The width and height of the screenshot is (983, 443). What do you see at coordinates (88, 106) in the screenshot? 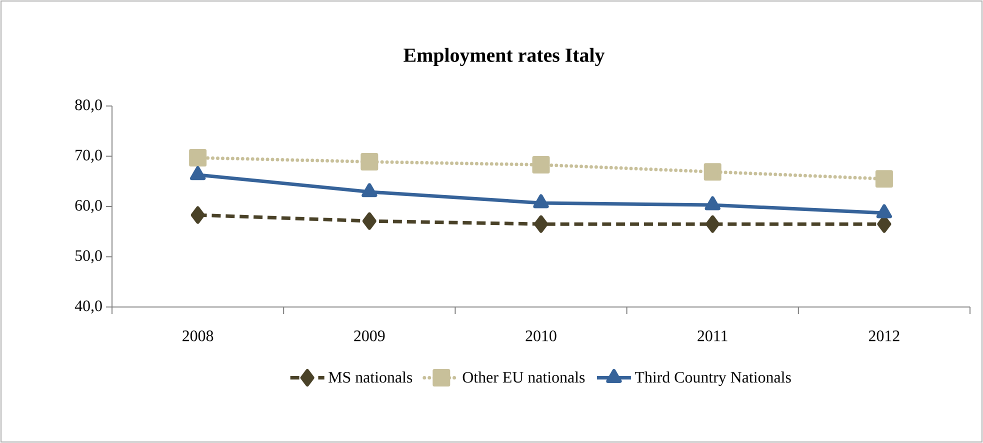
I see `y-tick-label: 80,0` at bounding box center [88, 106].